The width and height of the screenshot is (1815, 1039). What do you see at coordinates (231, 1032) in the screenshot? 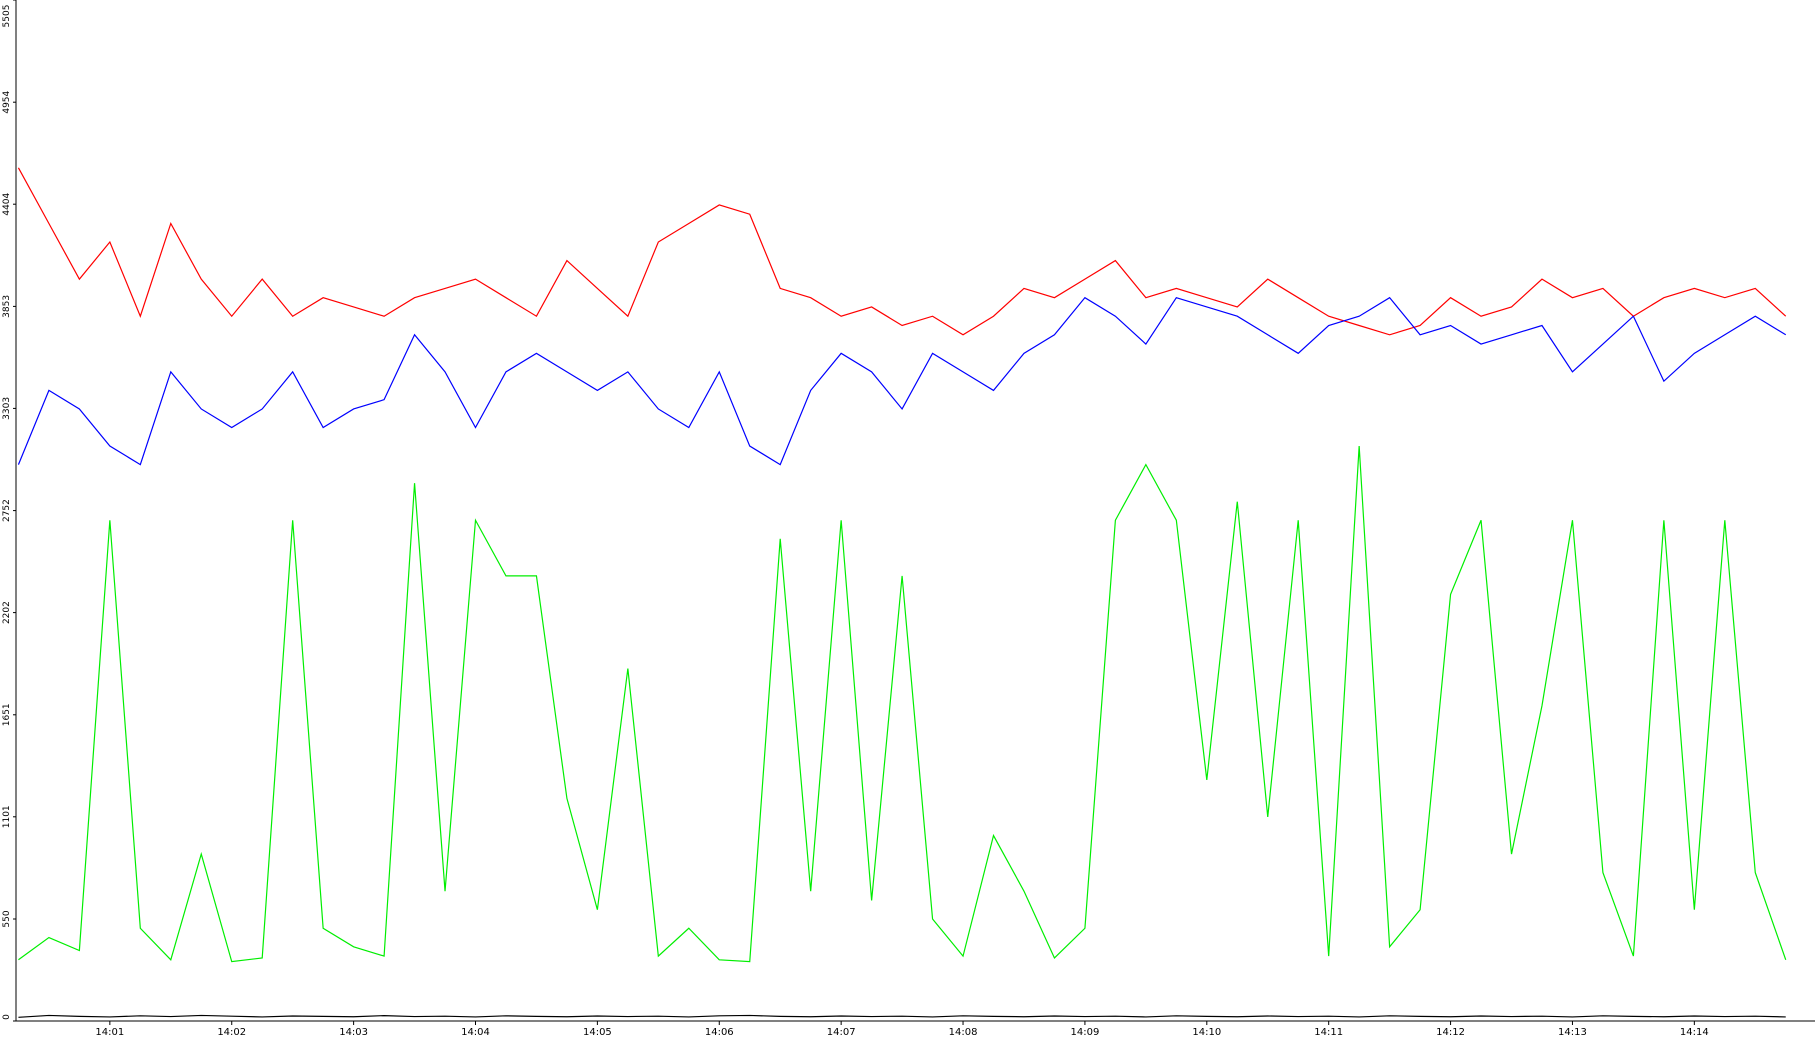
I see `x-tick-label: 14:02` at bounding box center [231, 1032].